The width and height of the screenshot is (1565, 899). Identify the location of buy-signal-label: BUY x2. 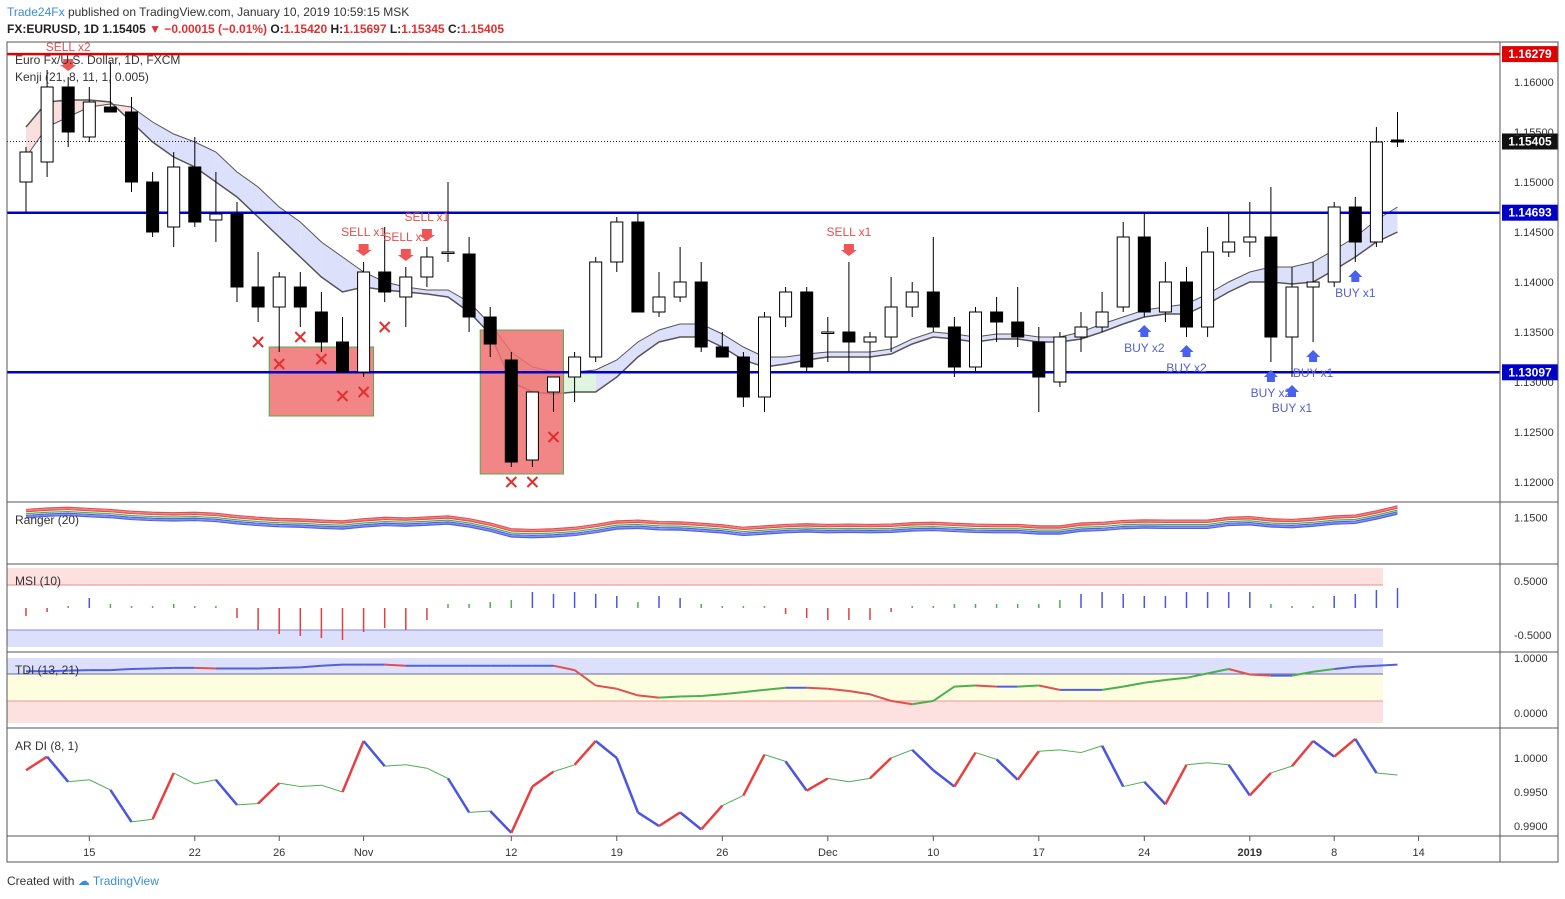
(1144, 348).